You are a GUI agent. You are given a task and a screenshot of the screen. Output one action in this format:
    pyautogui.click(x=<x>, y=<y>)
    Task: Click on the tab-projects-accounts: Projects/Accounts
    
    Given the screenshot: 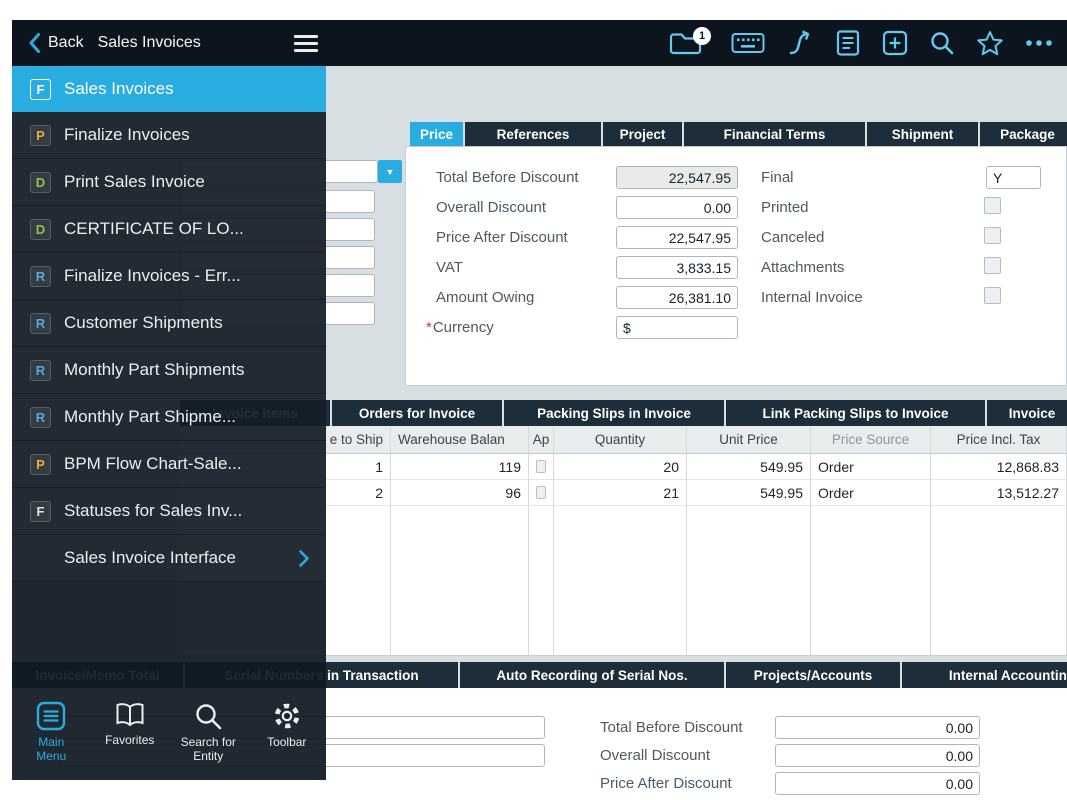 What is the action you would take?
    pyautogui.click(x=813, y=675)
    